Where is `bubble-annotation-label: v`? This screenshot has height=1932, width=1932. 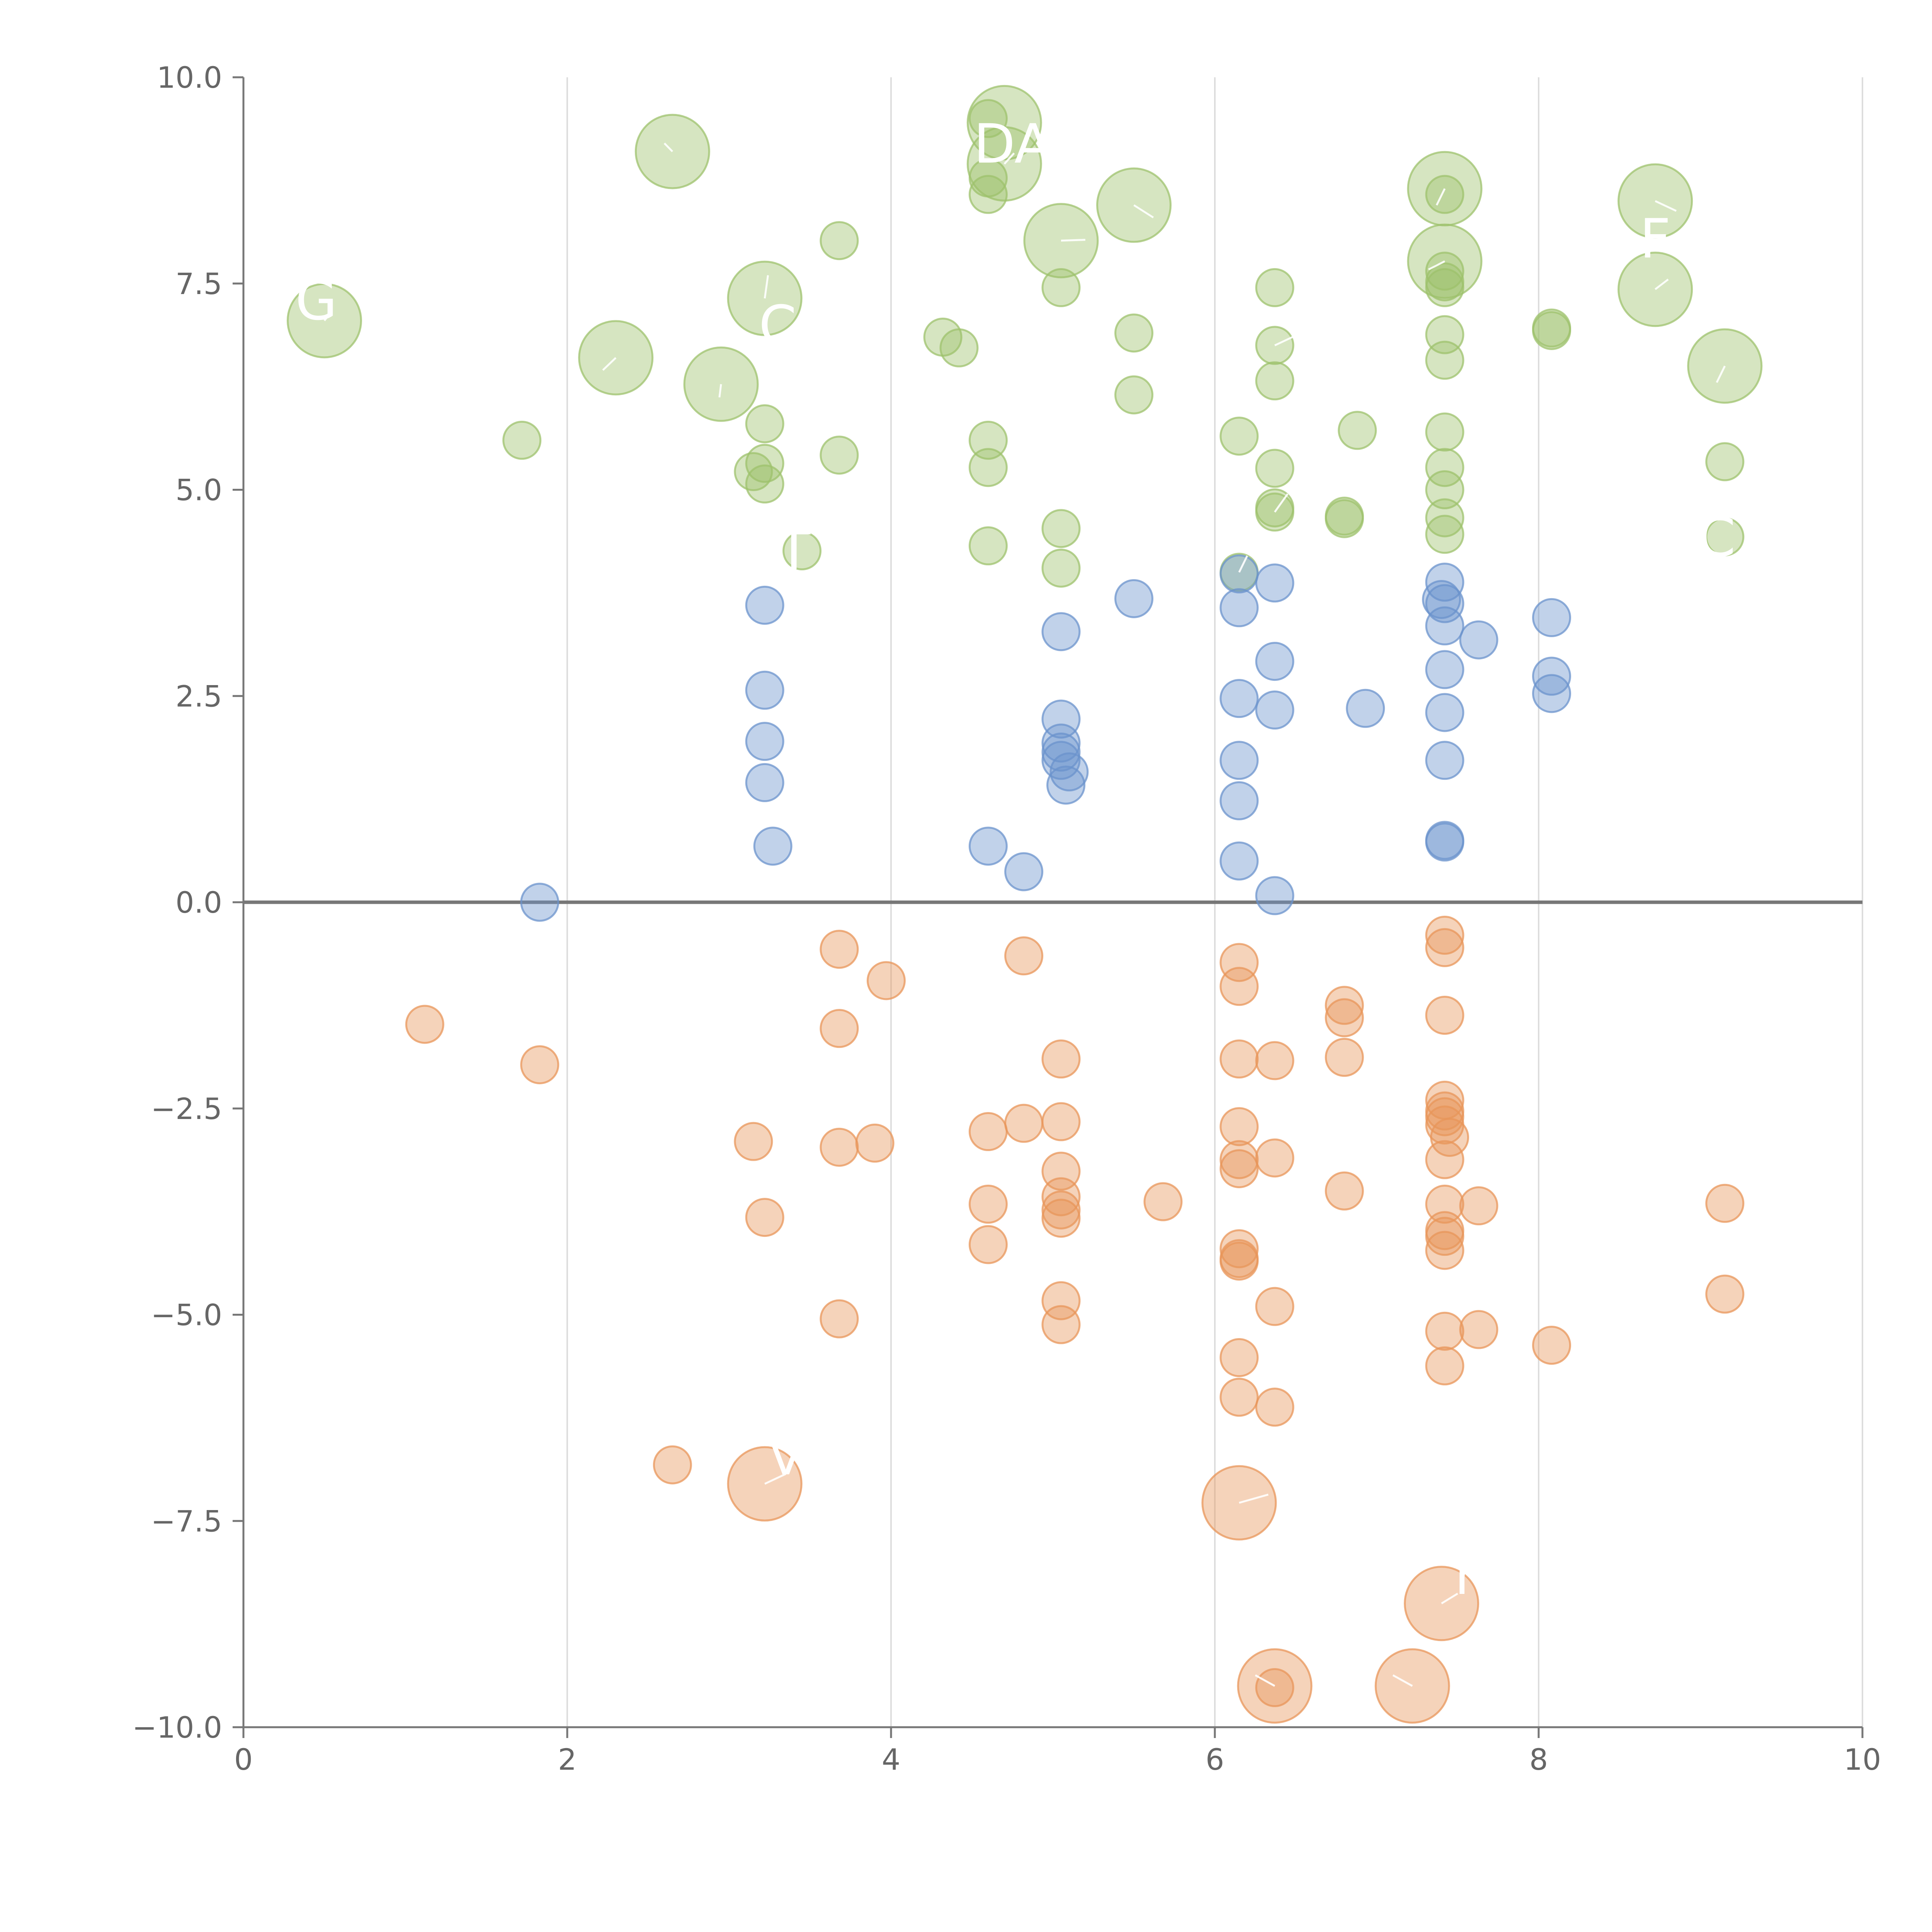
bubble-annotation-label: v is located at coordinates (786, 1455).